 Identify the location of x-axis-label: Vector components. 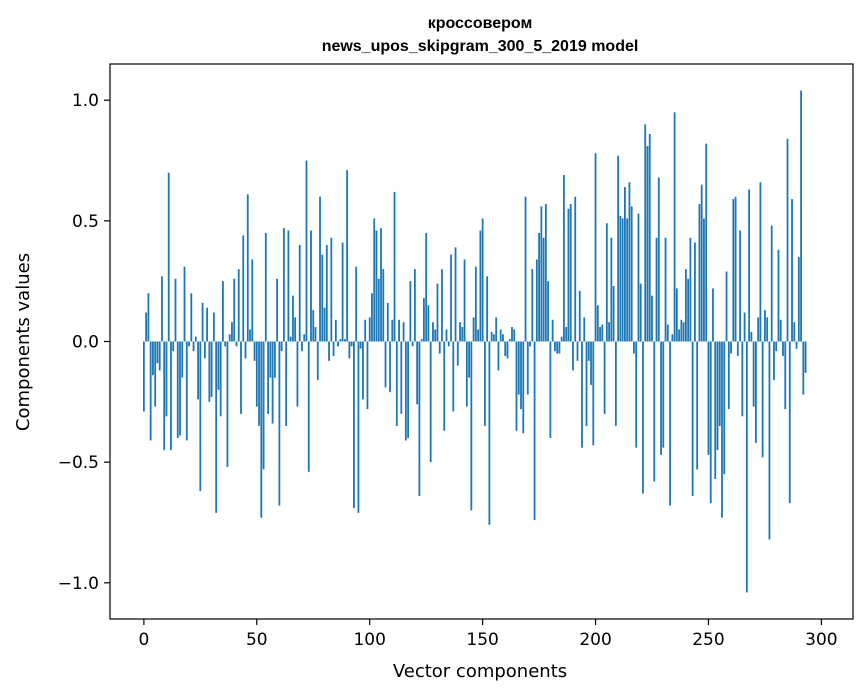
(480, 671).